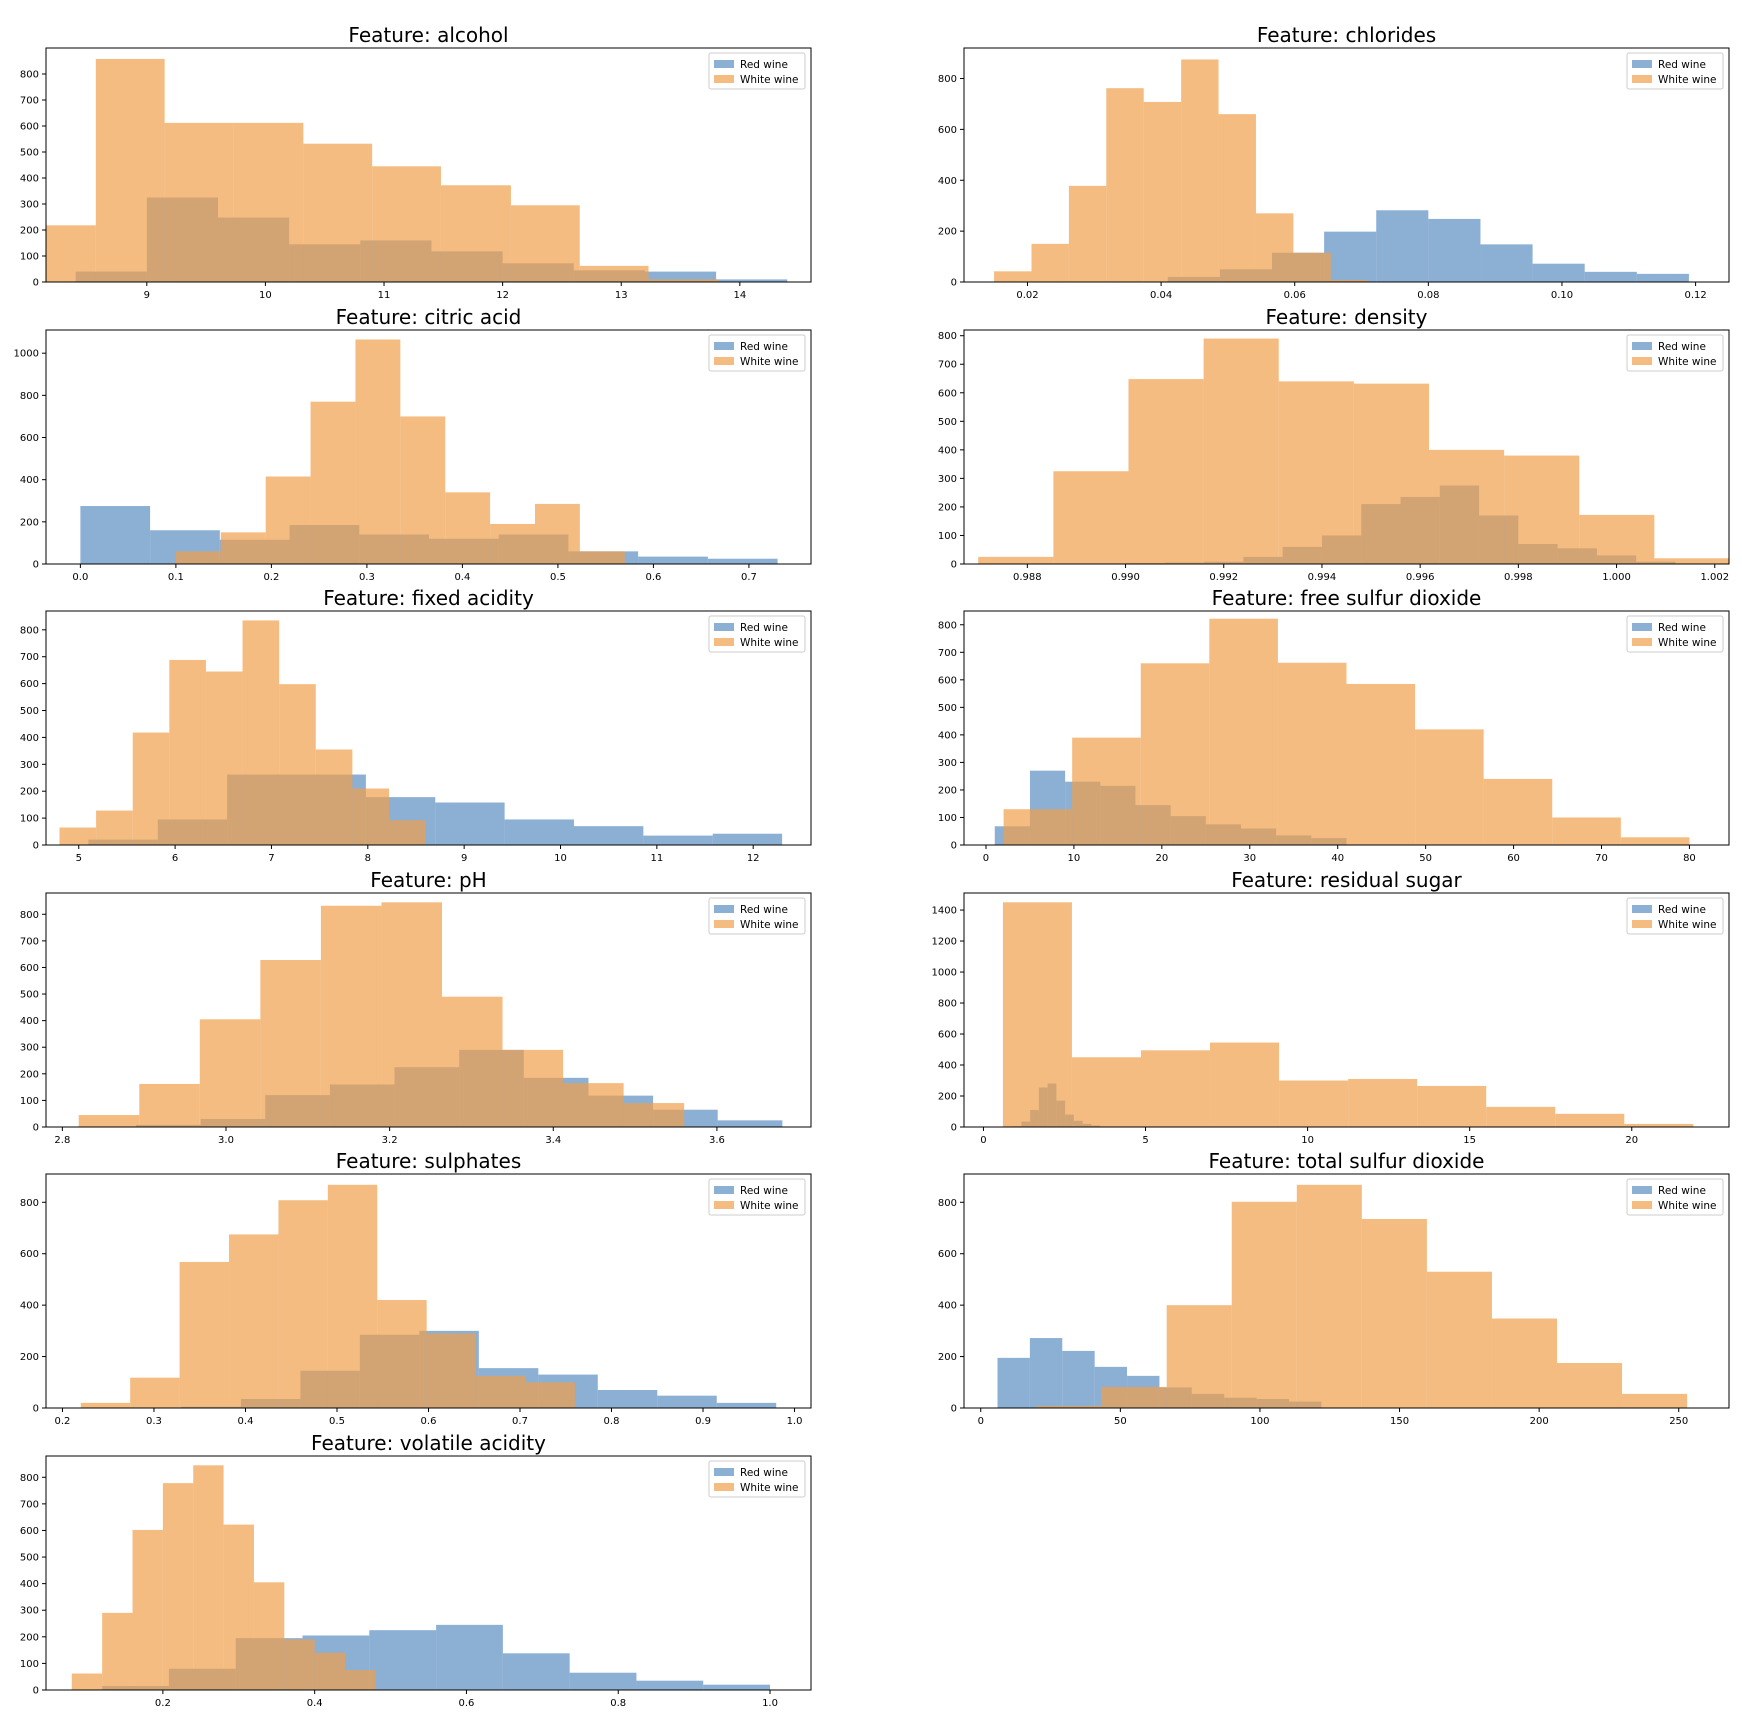 This screenshot has height=1714, width=1742. I want to click on x-tick-label: 0.6, so click(653, 577).